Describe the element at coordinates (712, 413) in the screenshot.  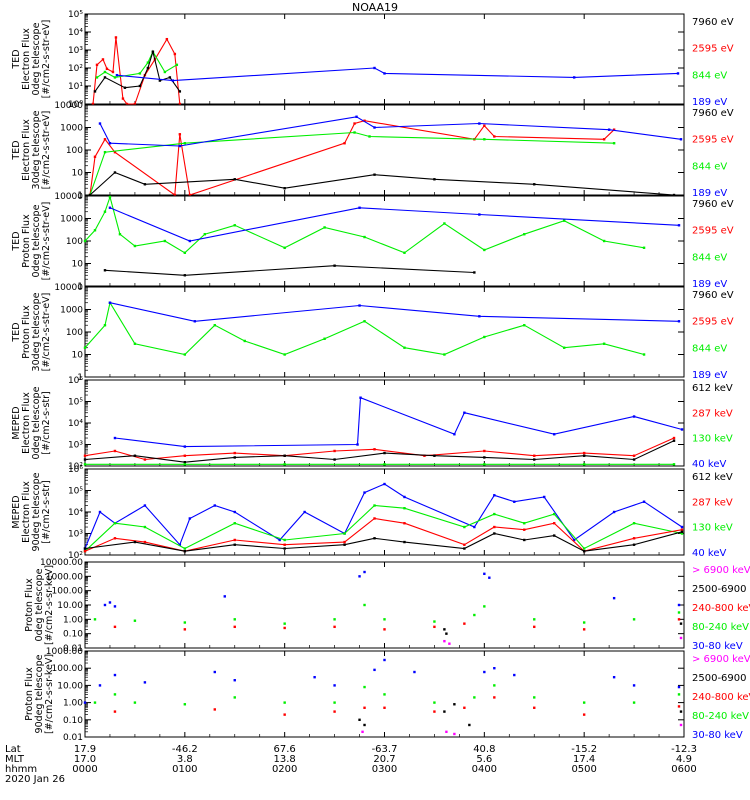
I see `legend-entry: 287 keV` at that location.